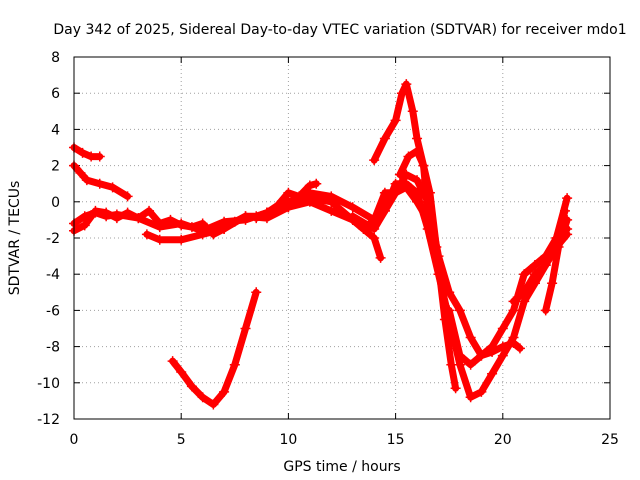  I want to click on y-tick-label: 4, so click(55, 130).